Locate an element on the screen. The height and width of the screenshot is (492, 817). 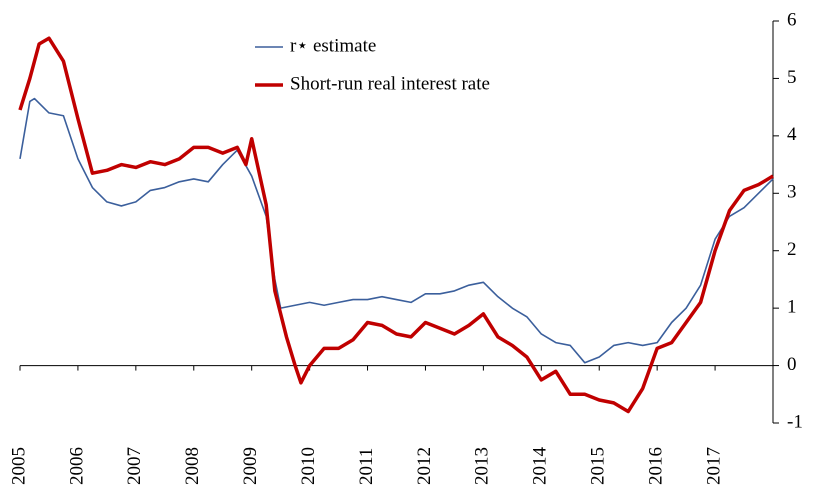
x-tick-label: 2008 is located at coordinates (192, 466).